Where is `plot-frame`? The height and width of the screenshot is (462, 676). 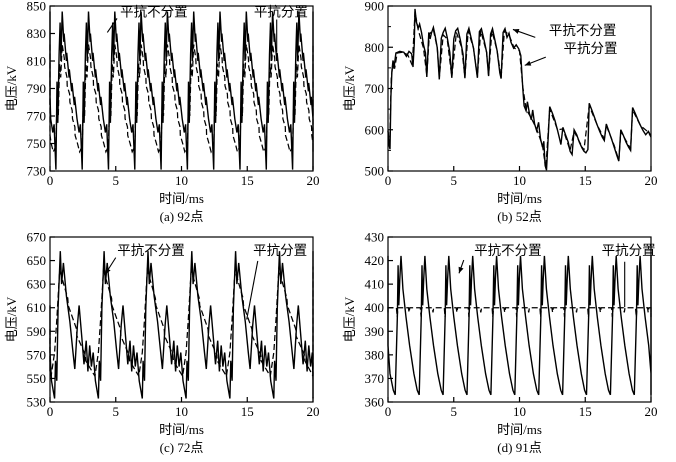 plot-frame is located at coordinates (181, 319).